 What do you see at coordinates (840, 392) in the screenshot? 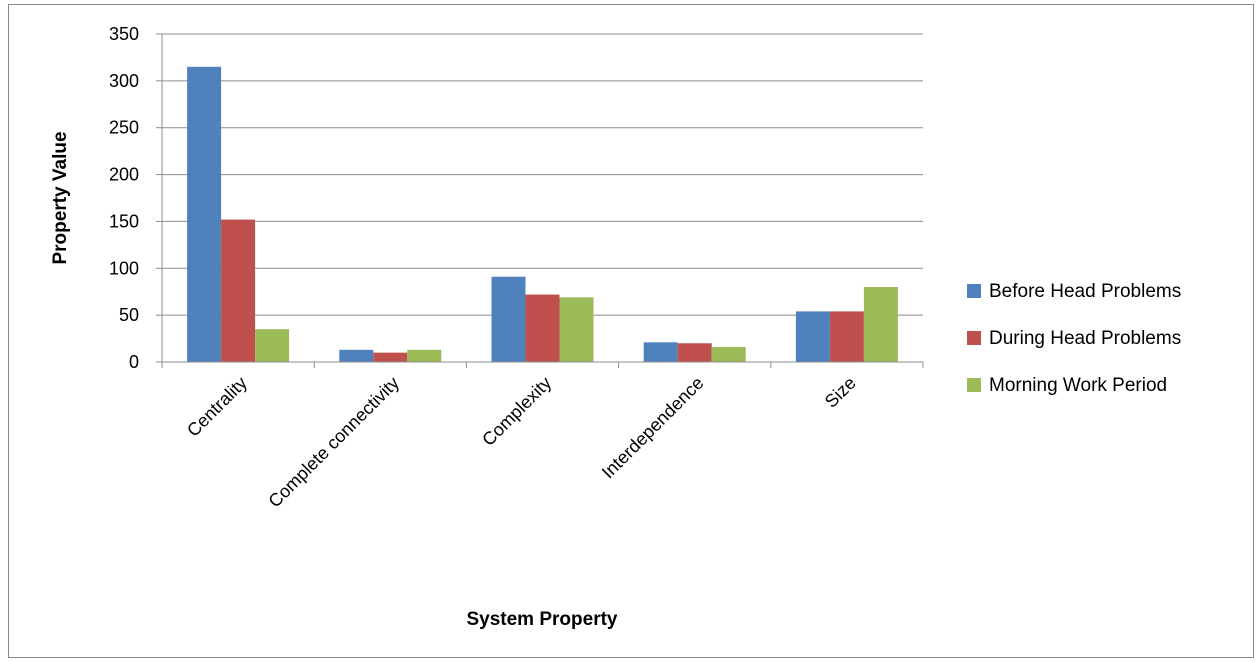
I see `x-category-label: Size` at bounding box center [840, 392].